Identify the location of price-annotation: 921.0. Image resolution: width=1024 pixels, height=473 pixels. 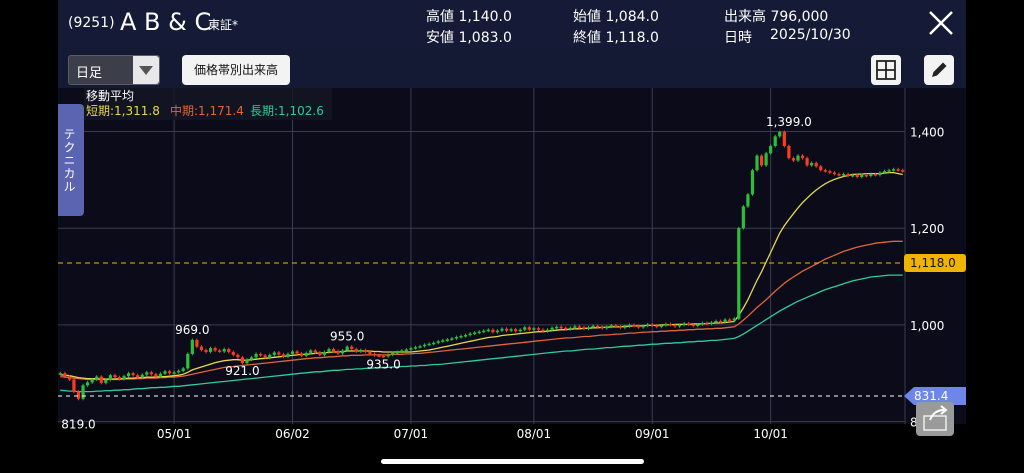
(242, 371).